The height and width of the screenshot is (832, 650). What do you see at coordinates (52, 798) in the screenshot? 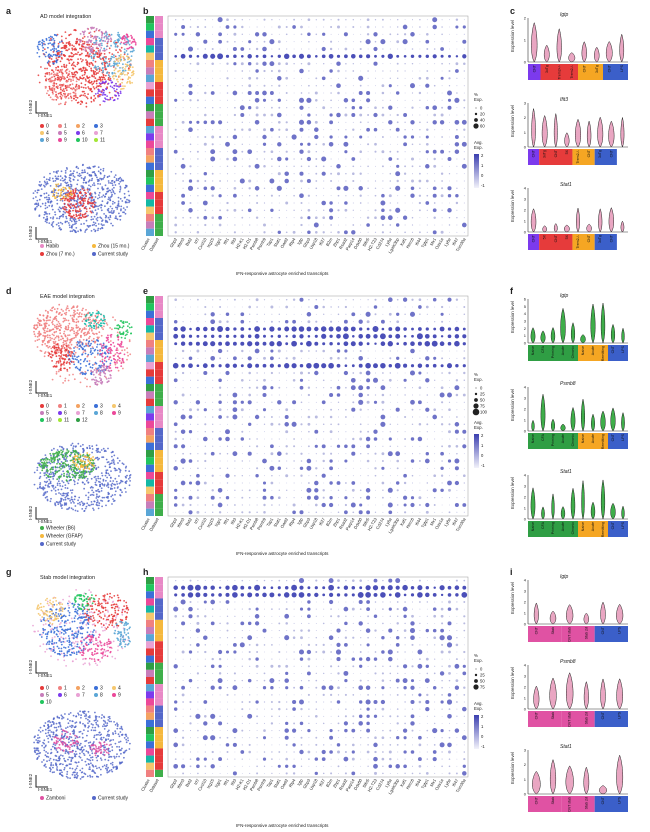
I see `legend-item-dataset: Zamboni` at bounding box center [52, 798].